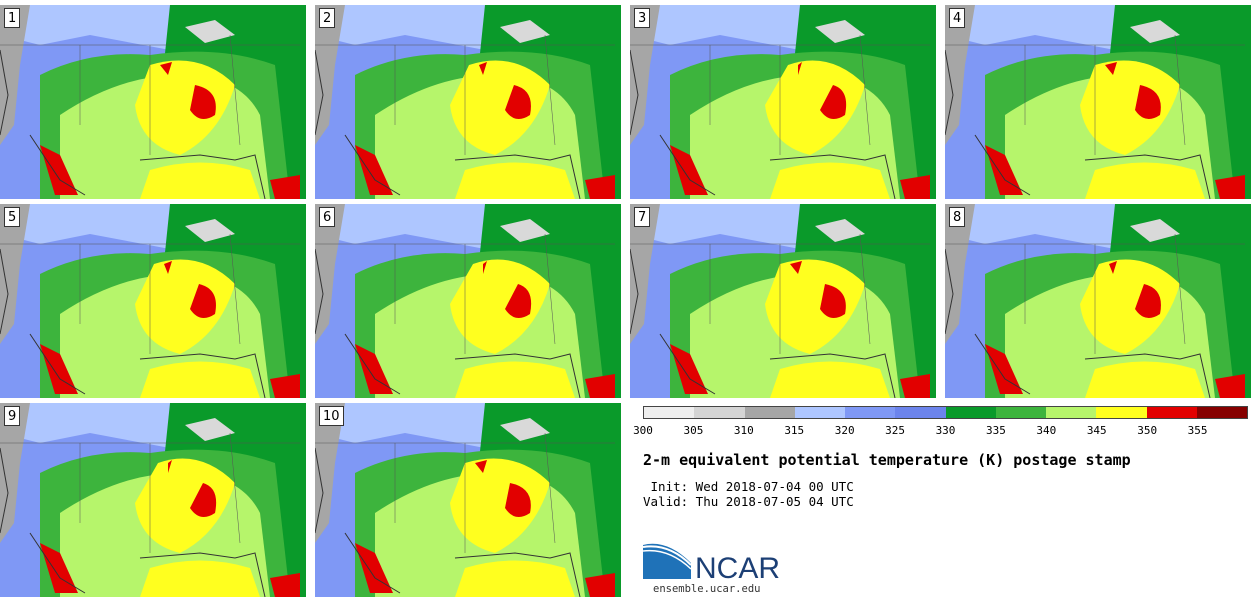 Image resolution: width=1260 pixels, height=597 pixels. Describe the element at coordinates (1147, 430) in the screenshot. I see `colorbar-tick-label: 350` at that location.